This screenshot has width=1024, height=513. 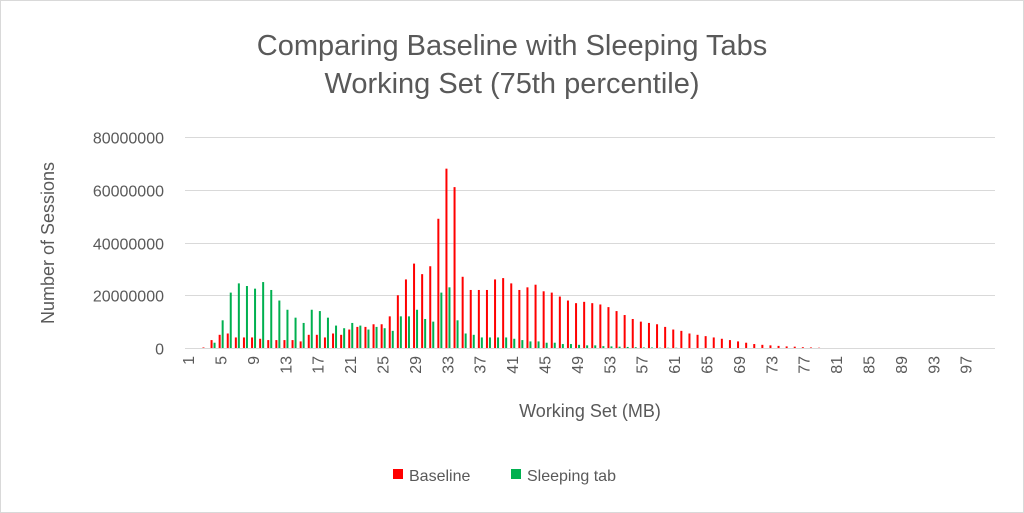 I want to click on x-tick-label: 33, so click(x=448, y=365).